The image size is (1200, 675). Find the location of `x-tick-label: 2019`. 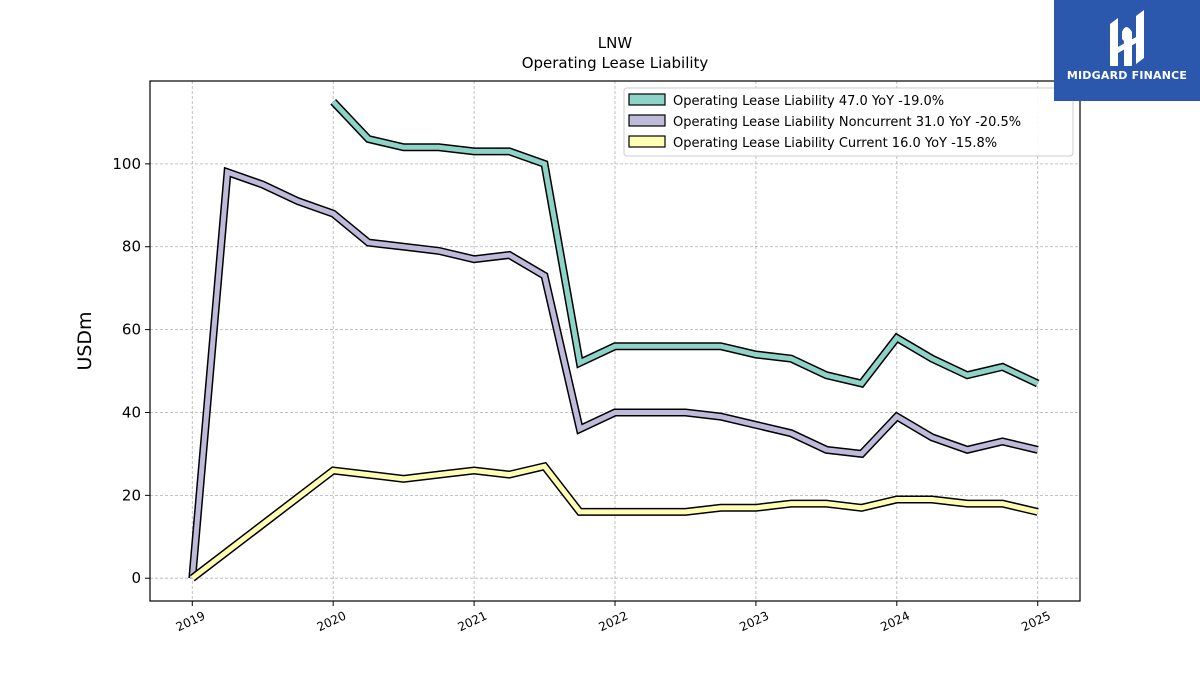

x-tick-label: 2019 is located at coordinates (191, 622).